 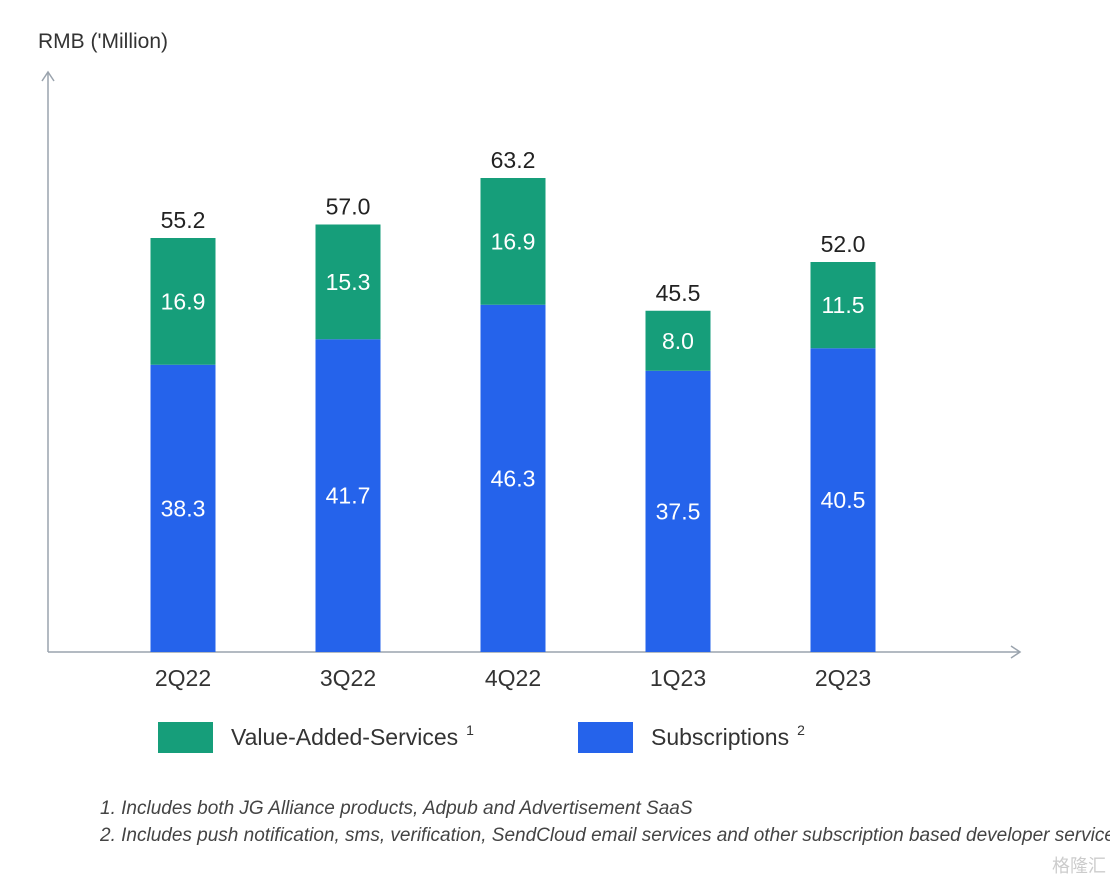 I want to click on legend-swatch-subscriptions, so click(x=605, y=737).